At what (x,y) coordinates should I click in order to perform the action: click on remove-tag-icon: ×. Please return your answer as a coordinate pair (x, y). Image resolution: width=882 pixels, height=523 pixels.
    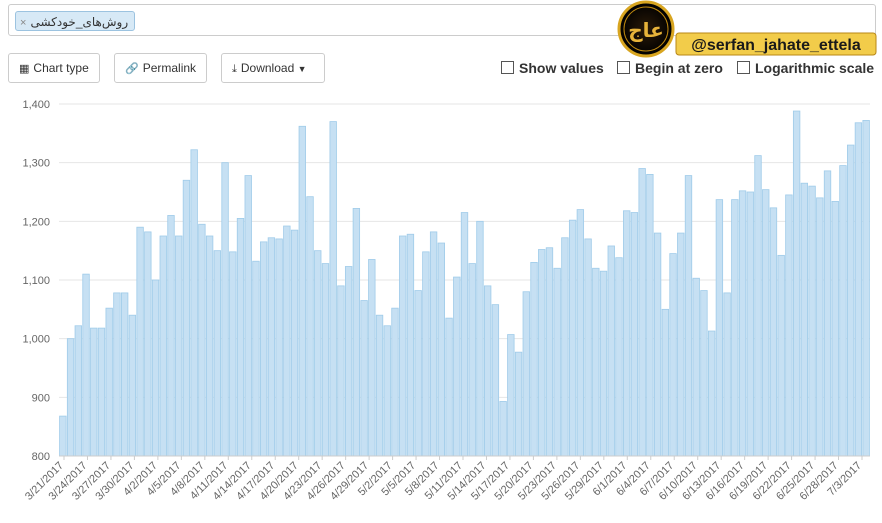
    Looking at the image, I should click on (23, 23).